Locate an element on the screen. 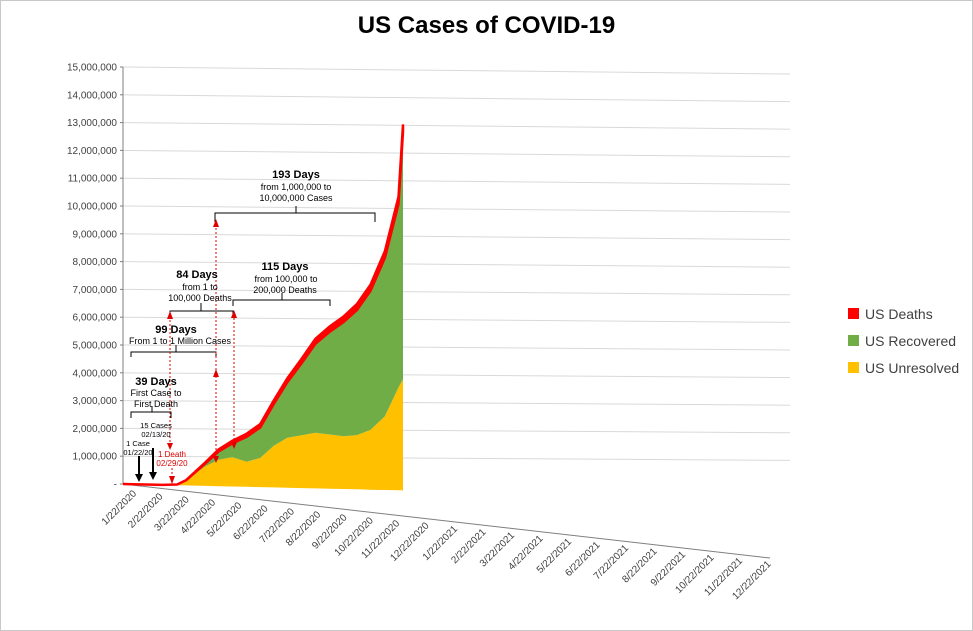  legend-label: US Recovered is located at coordinates (911, 340).